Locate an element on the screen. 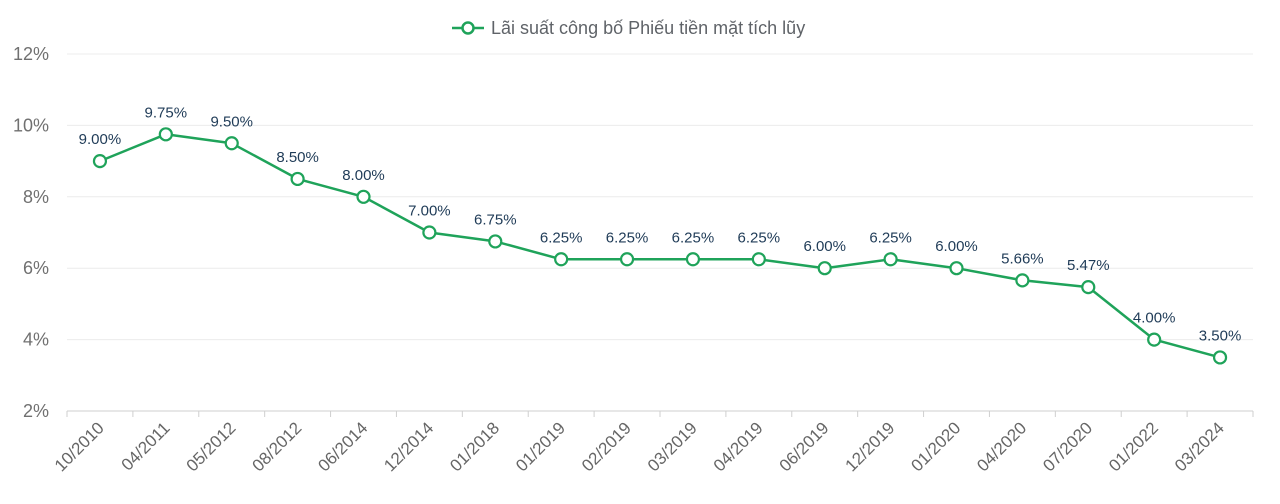  x-tick-label: 12/2014 is located at coordinates (408, 446).